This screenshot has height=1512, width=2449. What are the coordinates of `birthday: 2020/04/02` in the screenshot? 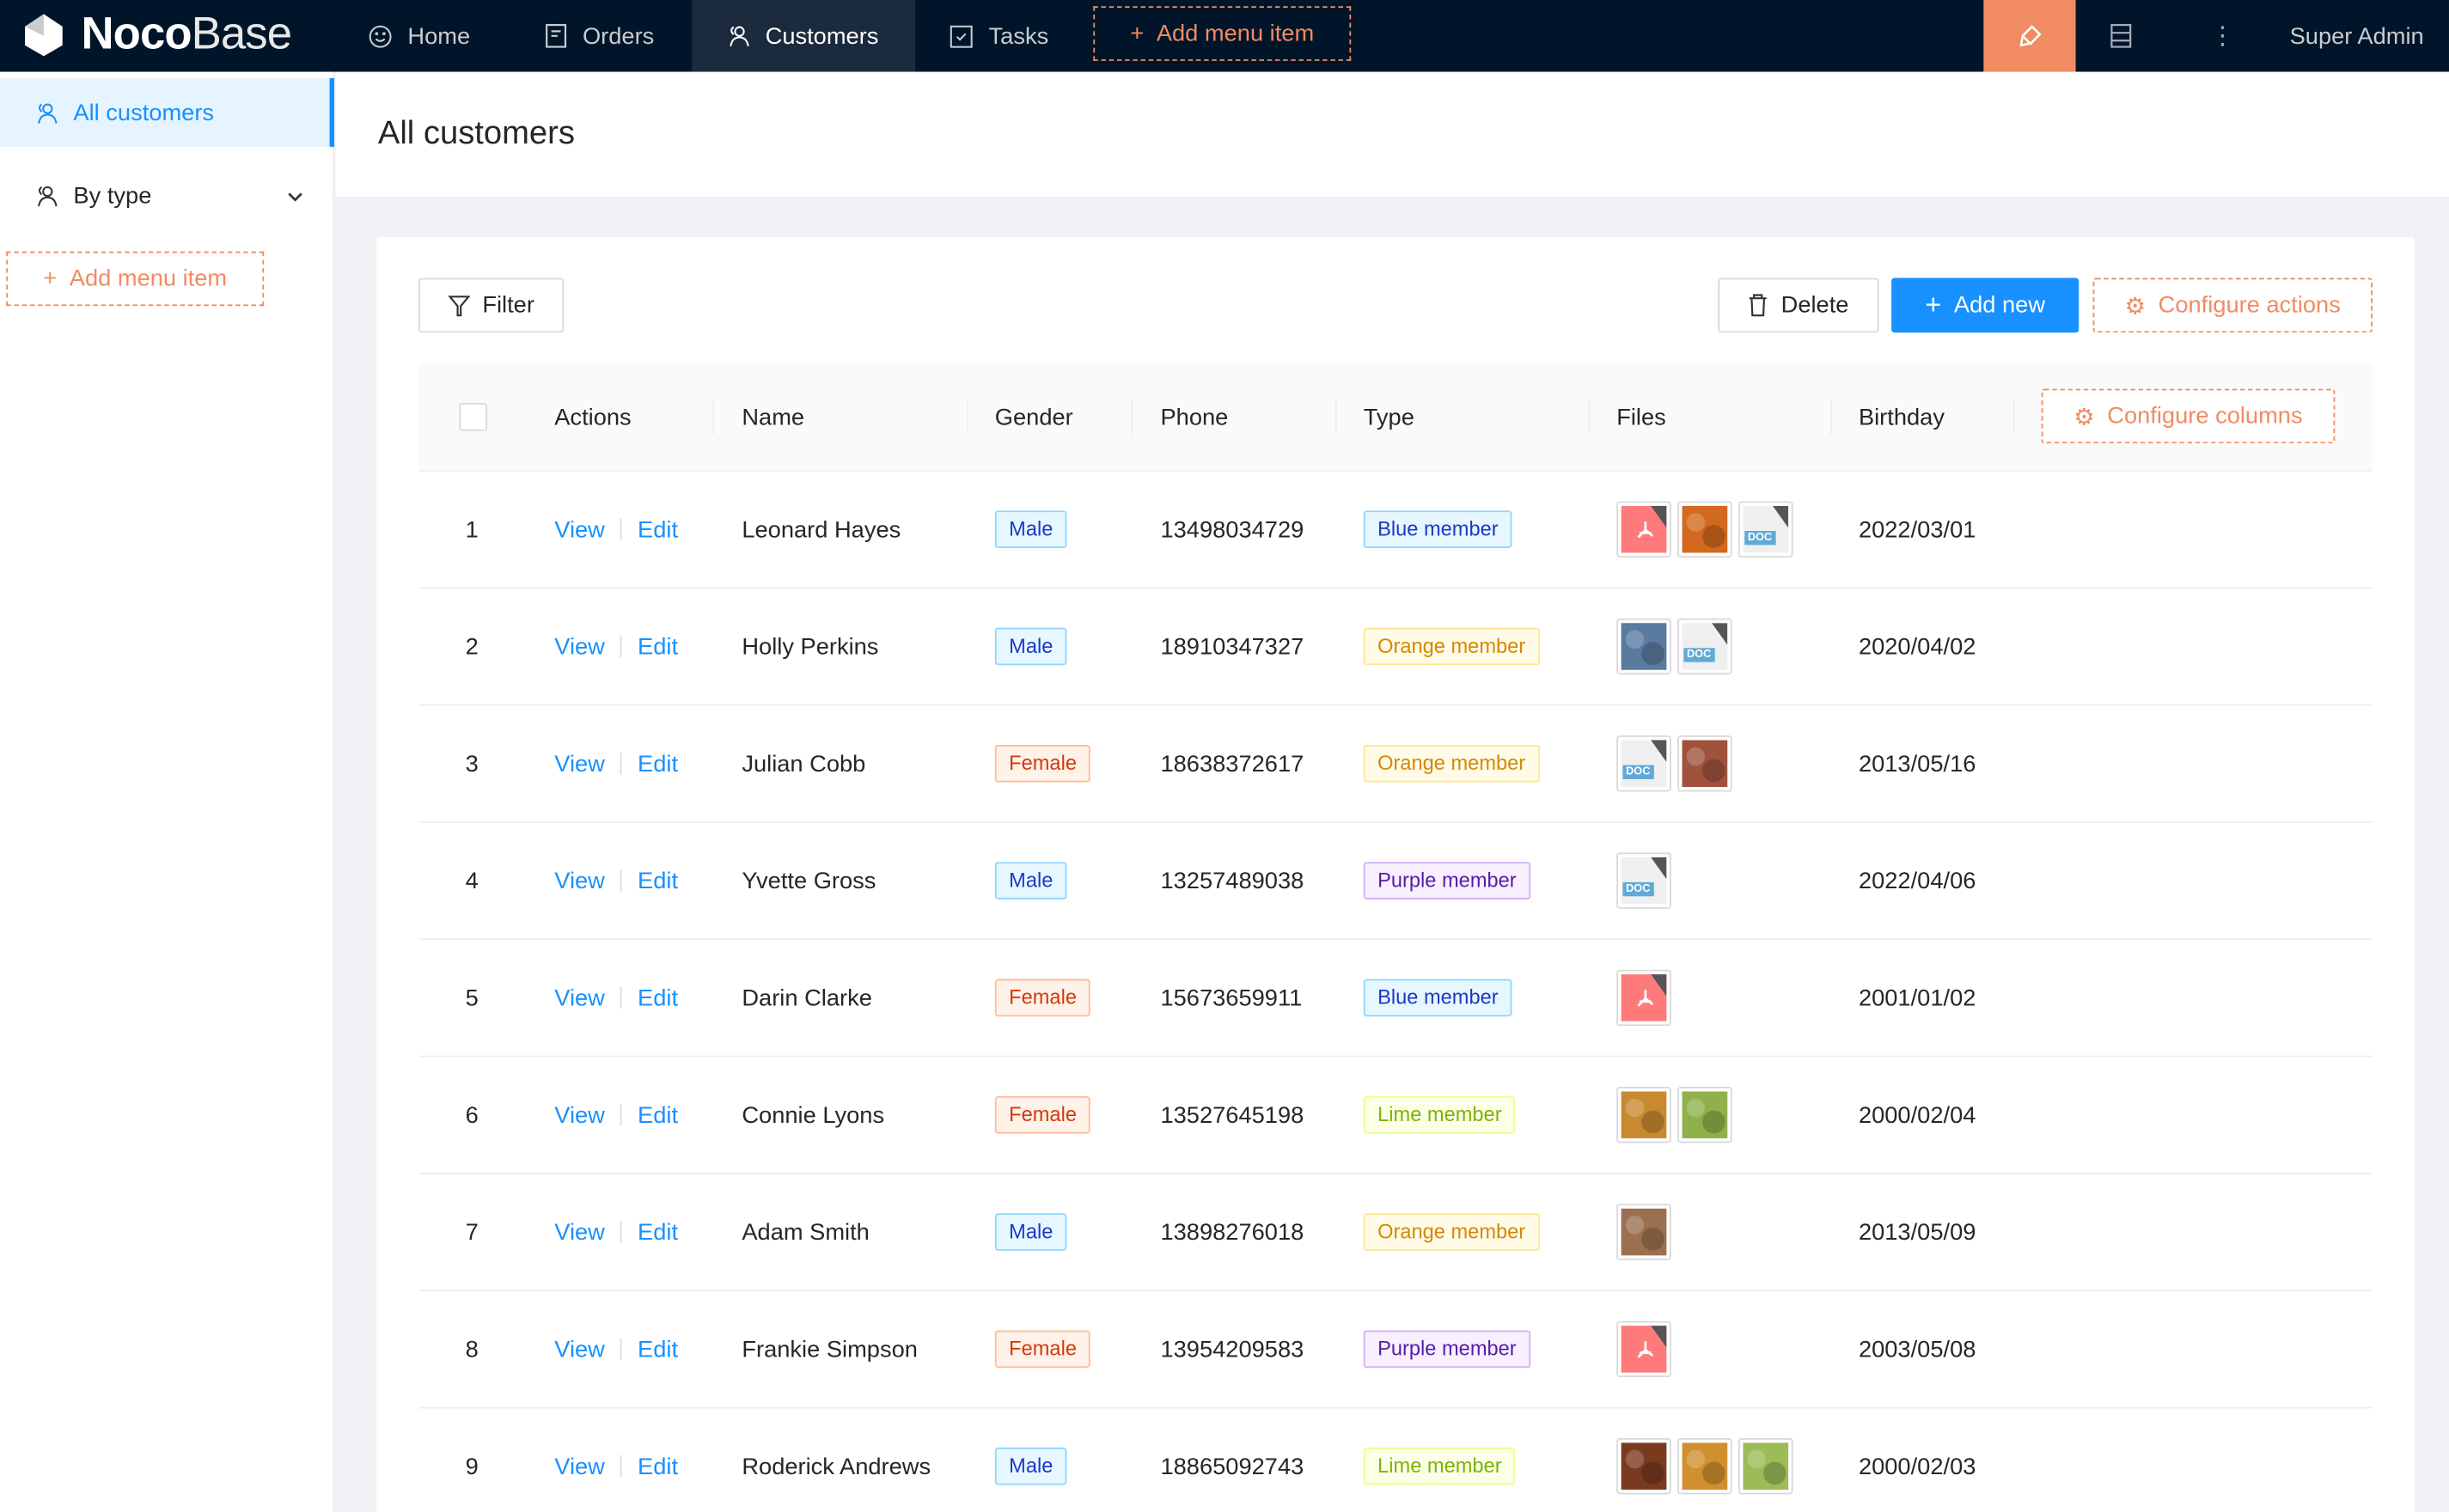 It's located at (1917, 646).